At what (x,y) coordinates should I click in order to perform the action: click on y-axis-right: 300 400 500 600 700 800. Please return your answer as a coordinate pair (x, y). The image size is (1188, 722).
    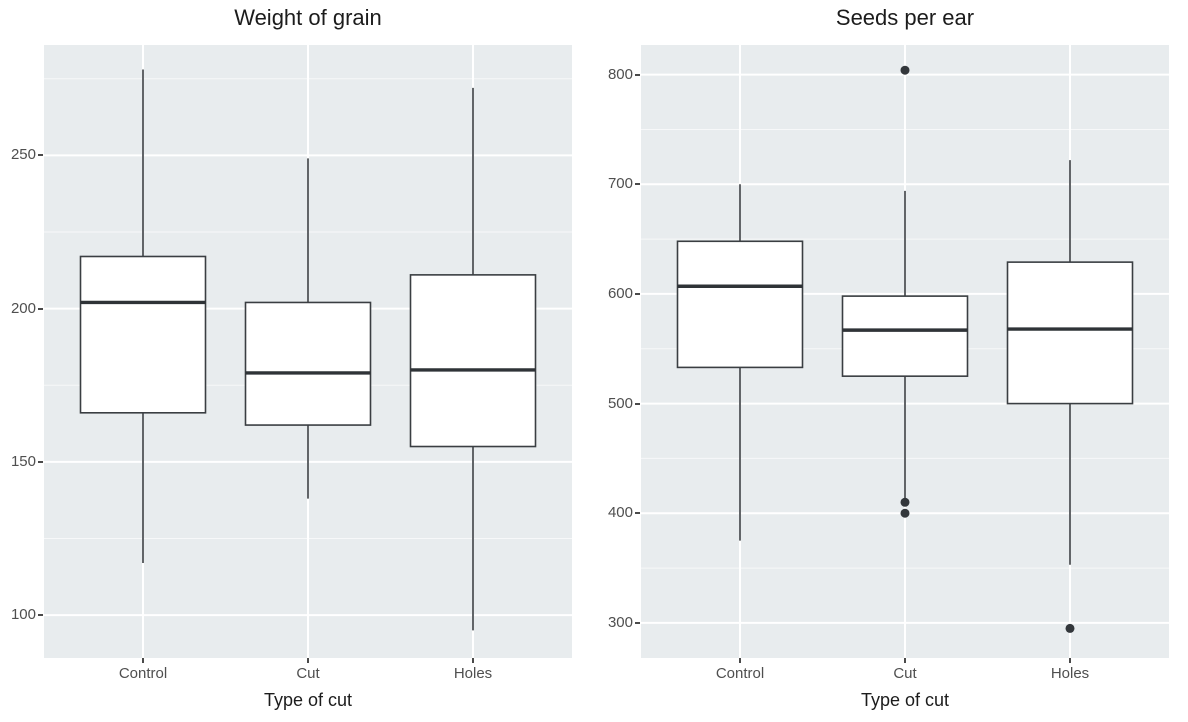
    Looking at the image, I should click on (619, 351).